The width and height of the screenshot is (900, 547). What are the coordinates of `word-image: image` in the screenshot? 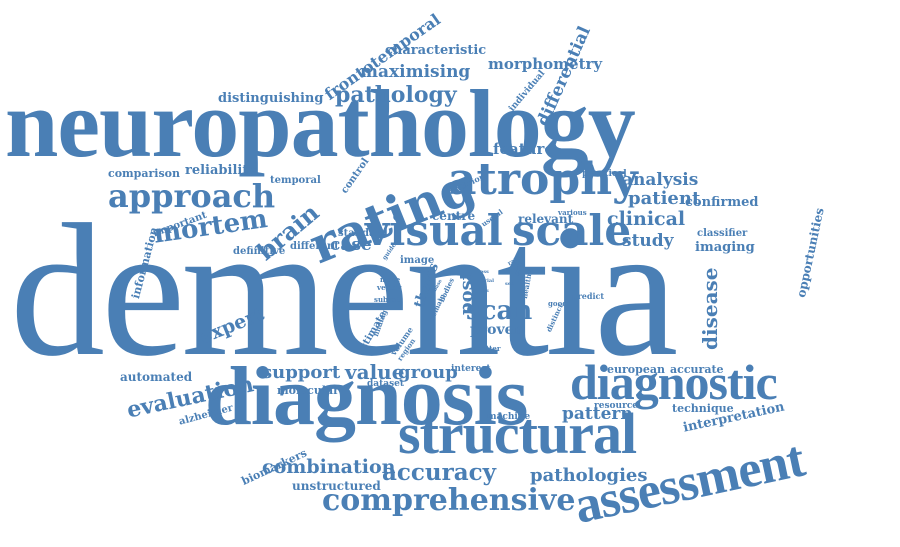 It's located at (417, 260).